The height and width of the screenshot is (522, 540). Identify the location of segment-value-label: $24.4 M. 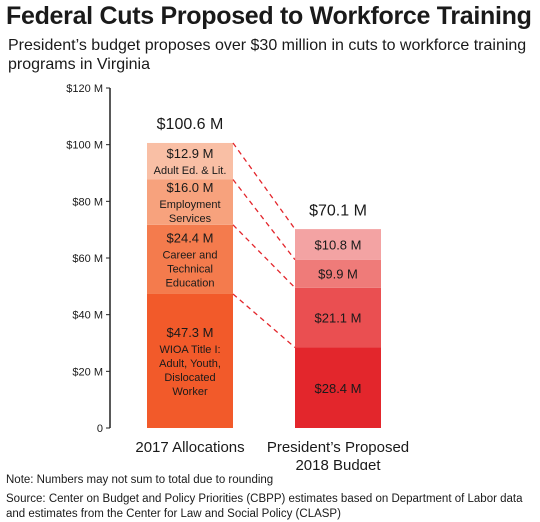
(190, 237).